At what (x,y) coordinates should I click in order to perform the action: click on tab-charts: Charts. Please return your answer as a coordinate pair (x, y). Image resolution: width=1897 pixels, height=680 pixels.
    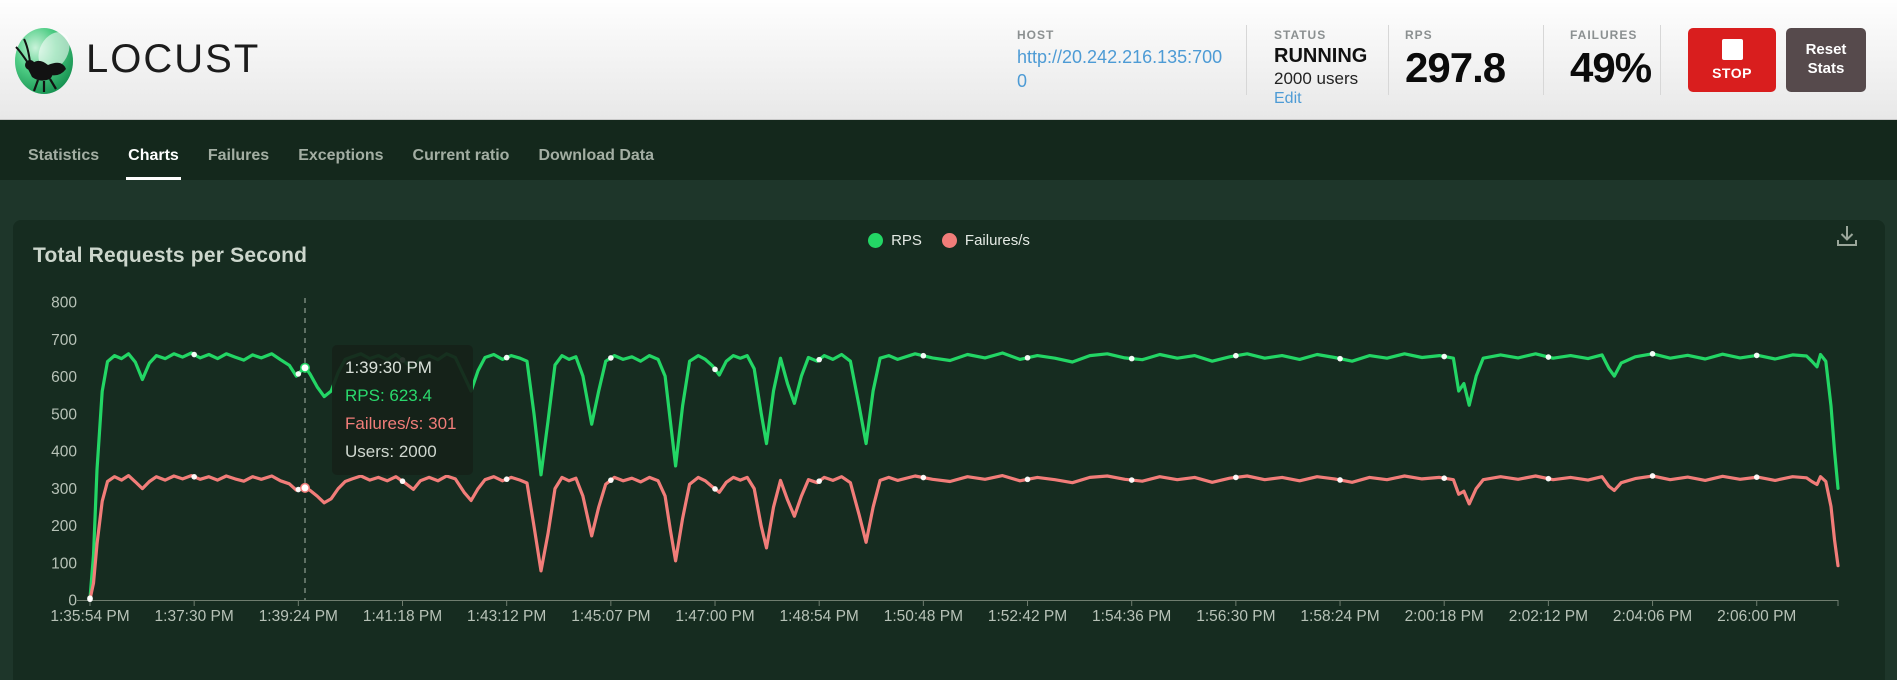
    Looking at the image, I should click on (153, 150).